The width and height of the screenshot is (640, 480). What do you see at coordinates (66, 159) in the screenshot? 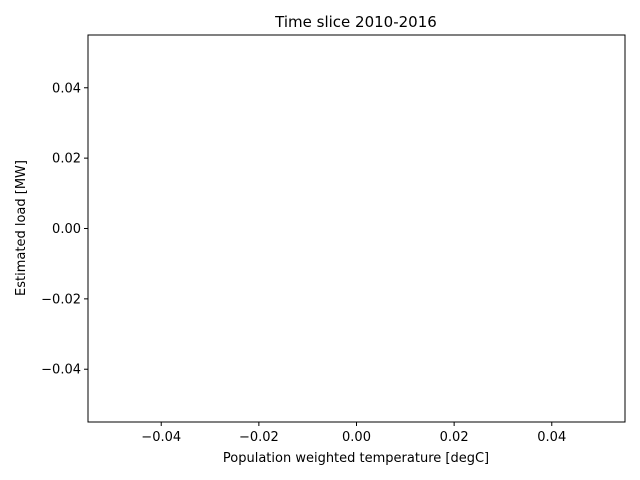
I see `y-tick-label: 0.02` at bounding box center [66, 159].